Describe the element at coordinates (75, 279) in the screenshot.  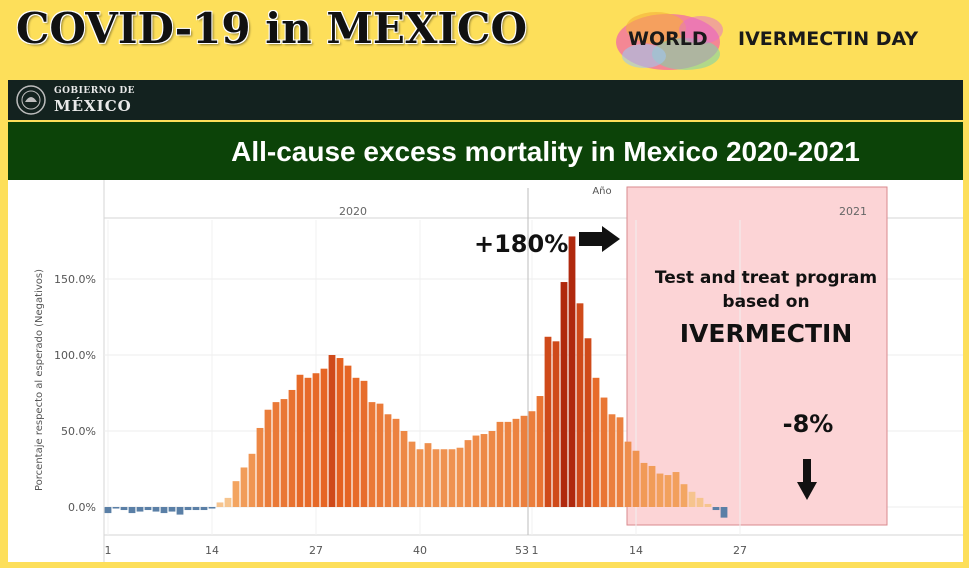
I see `y-tick-label: 150.0%` at that location.